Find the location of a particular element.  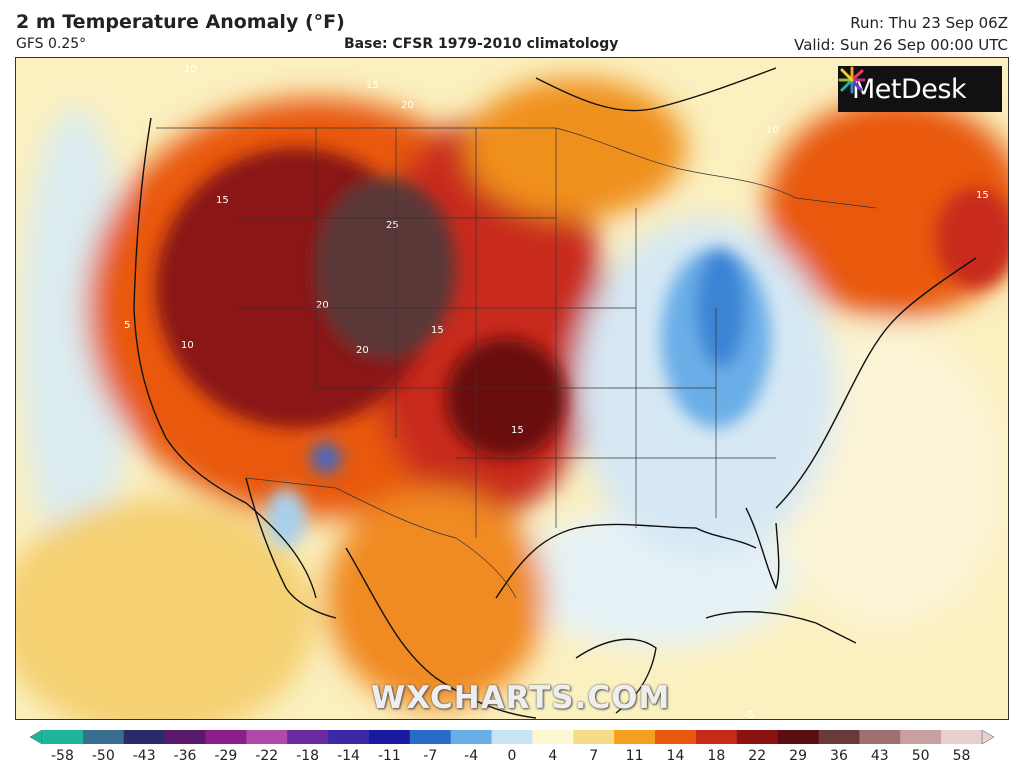

contour-label: -5 is located at coordinates (749, 715).